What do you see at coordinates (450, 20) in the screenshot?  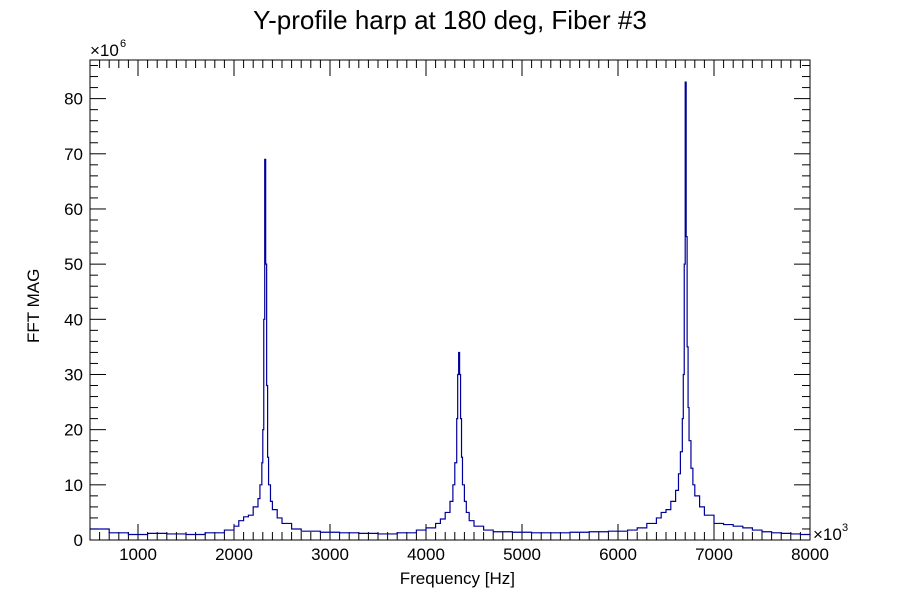 I see `chart-title: Y-profile harp at 180 deg, Fiber #3` at bounding box center [450, 20].